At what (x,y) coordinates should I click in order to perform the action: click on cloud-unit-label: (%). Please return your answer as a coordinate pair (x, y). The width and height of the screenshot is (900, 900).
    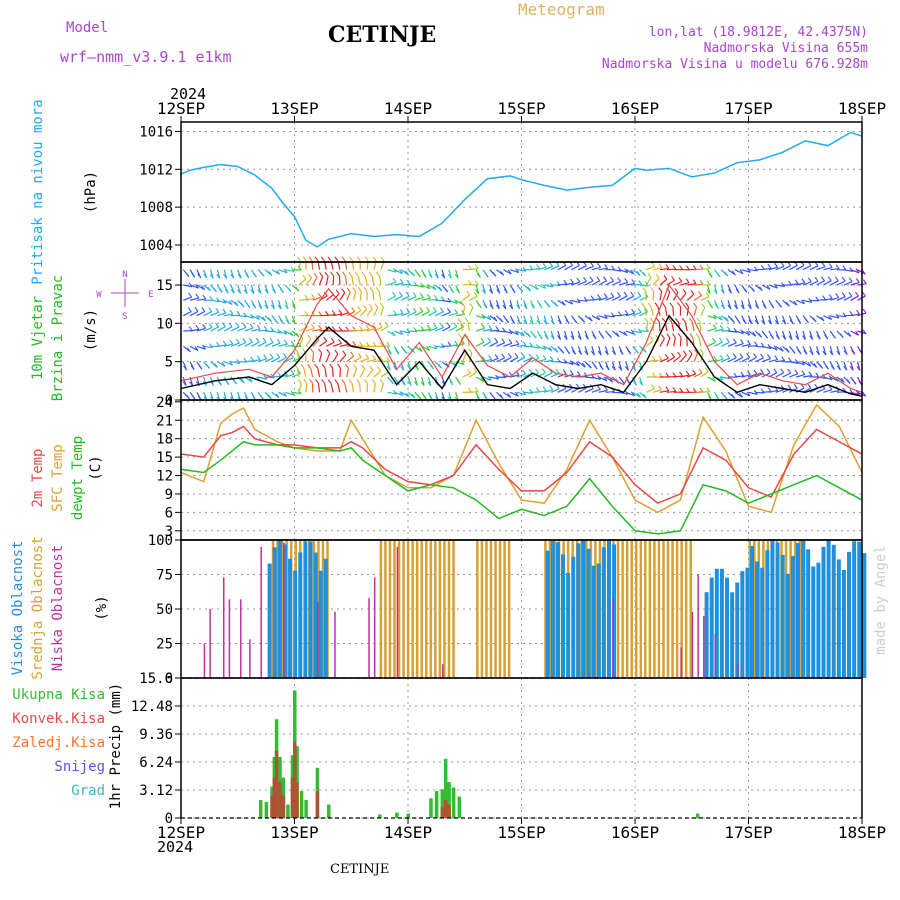
    Looking at the image, I should click on (102, 607).